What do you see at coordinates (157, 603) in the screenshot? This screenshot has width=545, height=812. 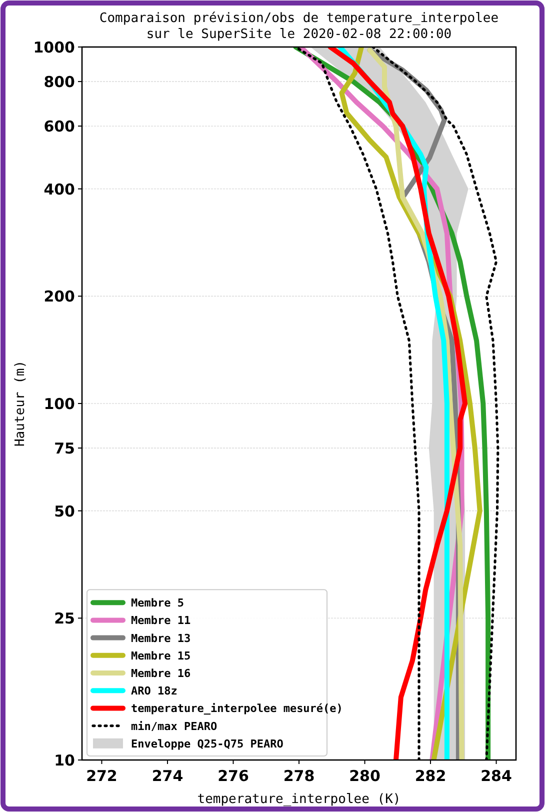 I see `legend-label: Membre 5` at bounding box center [157, 603].